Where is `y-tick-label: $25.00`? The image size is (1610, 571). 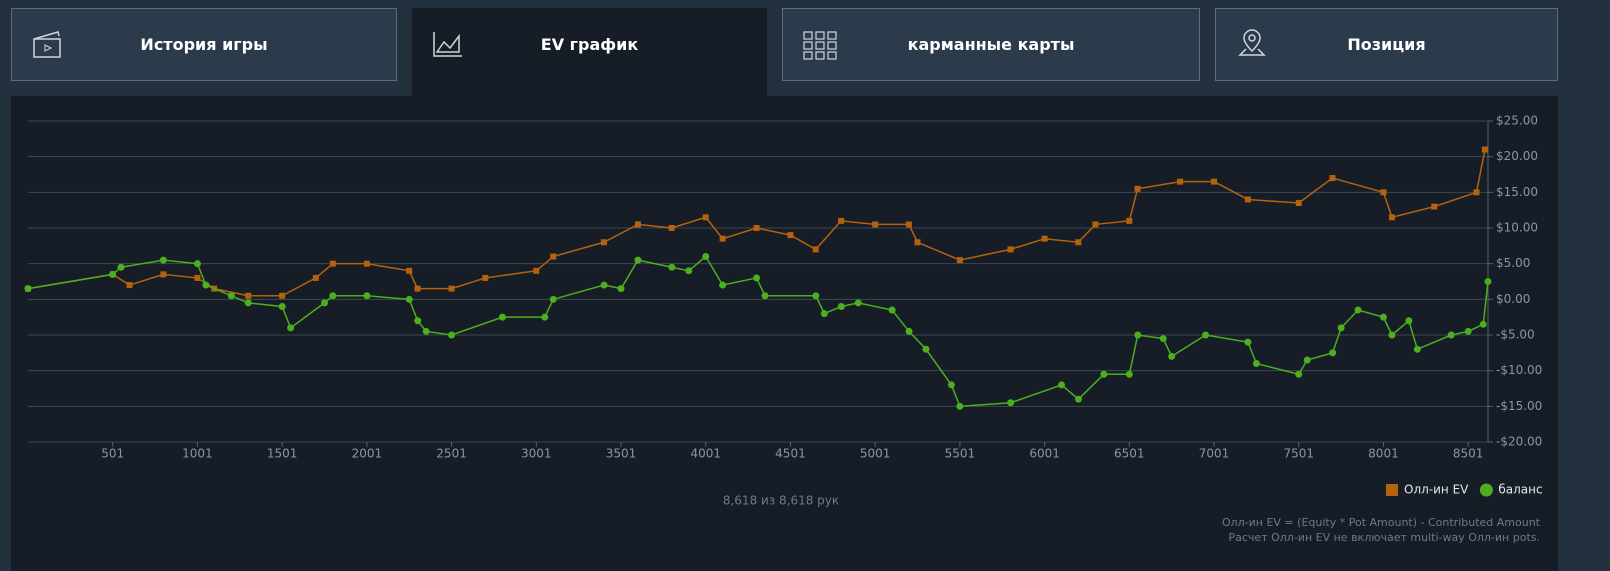
y-tick-label: $25.00 is located at coordinates (1517, 121).